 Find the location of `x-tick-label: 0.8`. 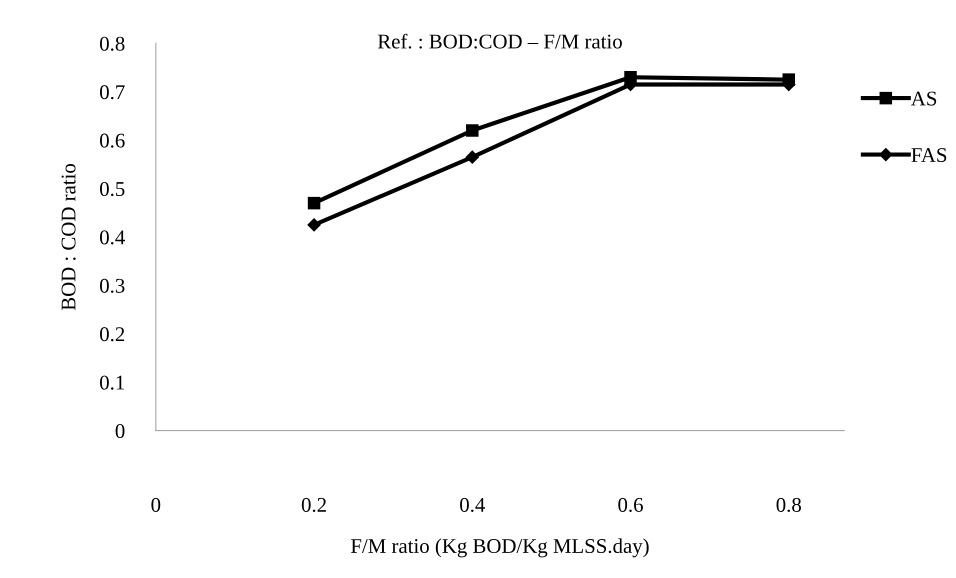

x-tick-label: 0.8 is located at coordinates (788, 505).